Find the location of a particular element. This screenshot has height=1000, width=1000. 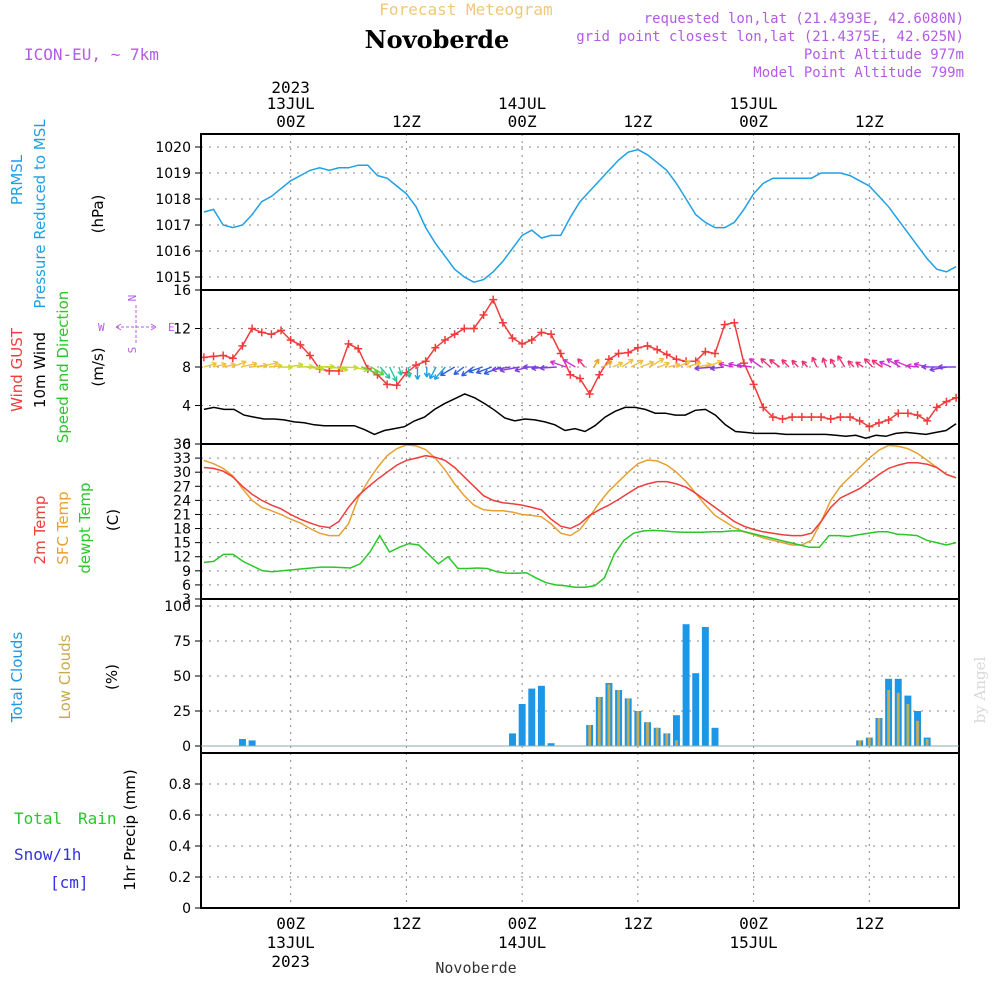

pressure-unit: (hPa) is located at coordinates (98, 214).